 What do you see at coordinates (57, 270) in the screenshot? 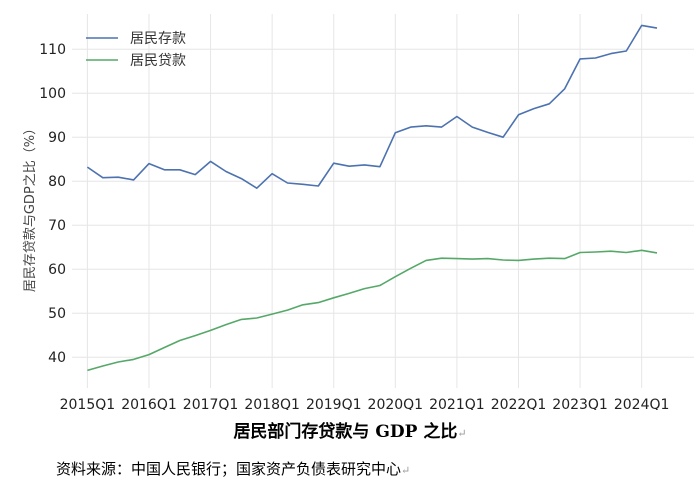
I see `y-tick-label: 60` at bounding box center [57, 270].